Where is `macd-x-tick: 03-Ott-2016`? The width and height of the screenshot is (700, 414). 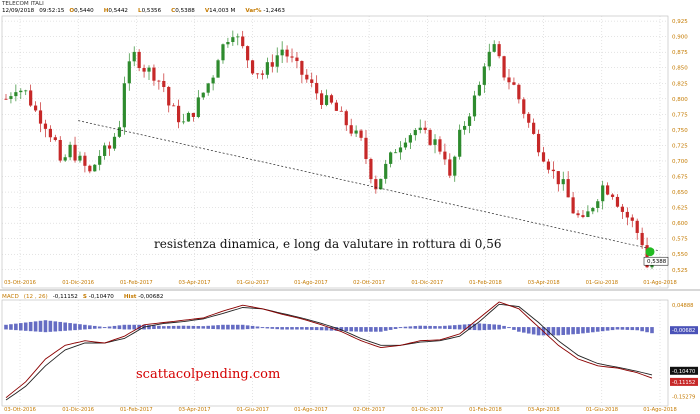 macd-x-tick: 03-Ott-2016 is located at coordinates (20, 410).